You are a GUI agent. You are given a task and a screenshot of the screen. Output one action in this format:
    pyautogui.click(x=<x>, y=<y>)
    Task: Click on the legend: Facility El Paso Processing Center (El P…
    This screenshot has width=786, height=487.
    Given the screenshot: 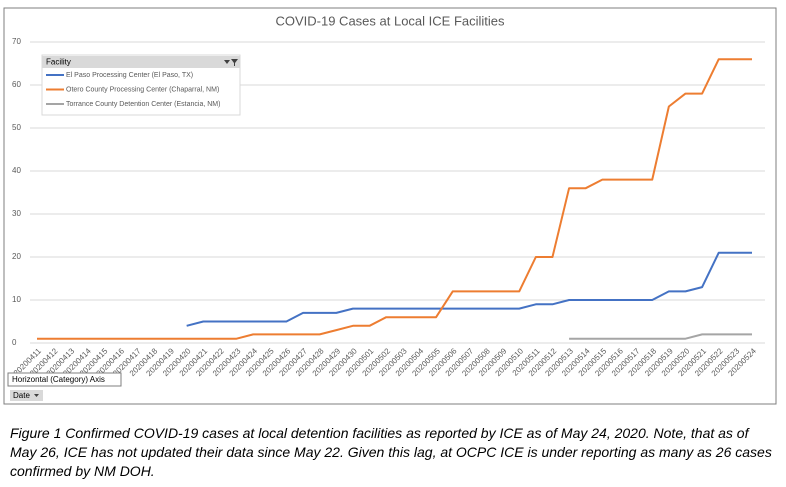 What is the action you would take?
    pyautogui.click(x=141, y=85)
    